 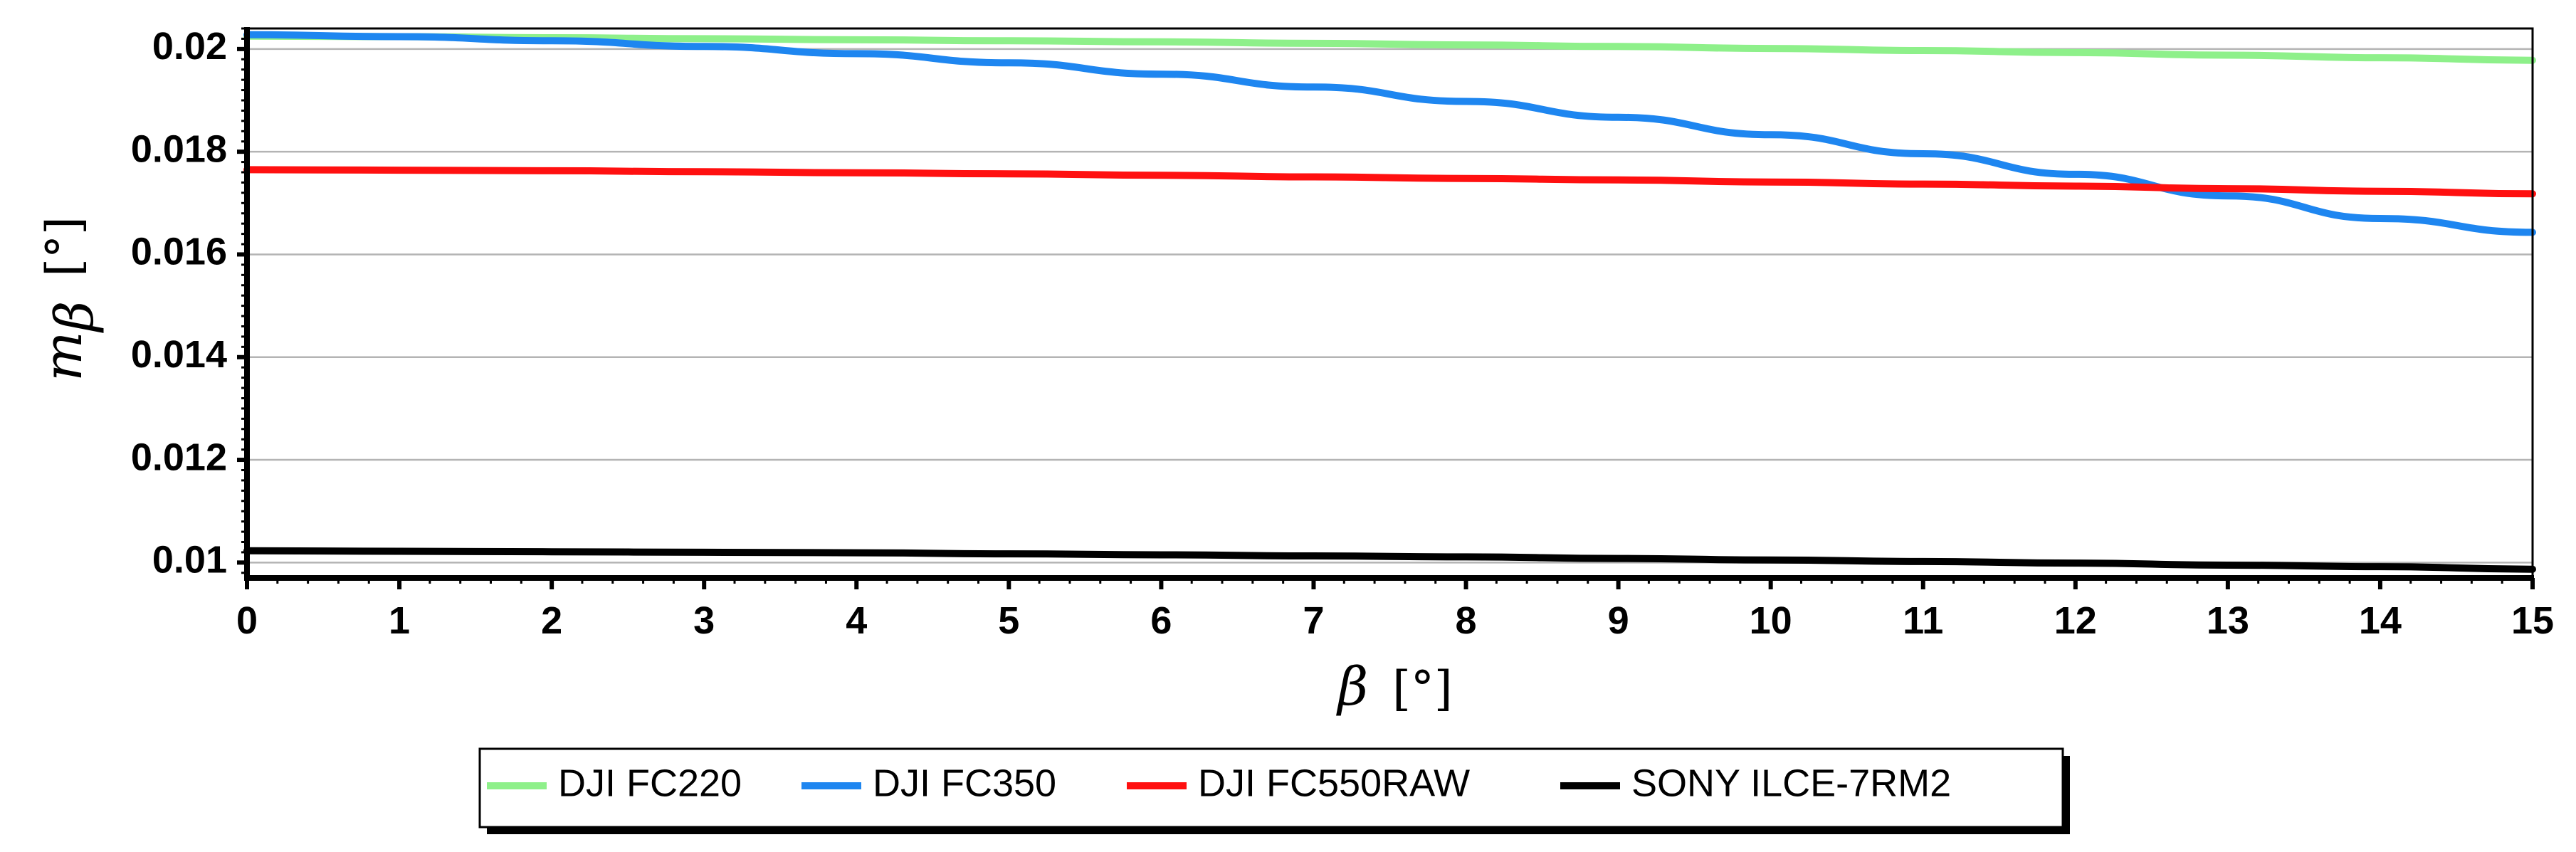 What do you see at coordinates (1466, 620) in the screenshot?
I see `x-tick-label: 8` at bounding box center [1466, 620].